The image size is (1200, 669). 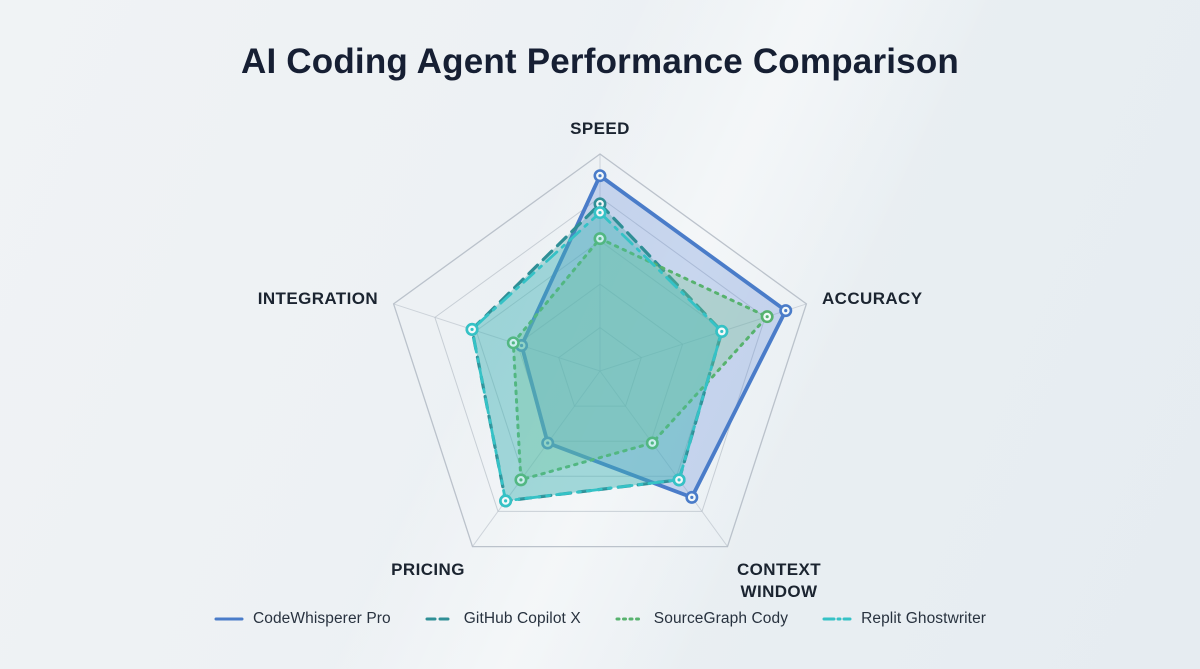 I want to click on legend-label: SourceGraph Cody, so click(x=721, y=618).